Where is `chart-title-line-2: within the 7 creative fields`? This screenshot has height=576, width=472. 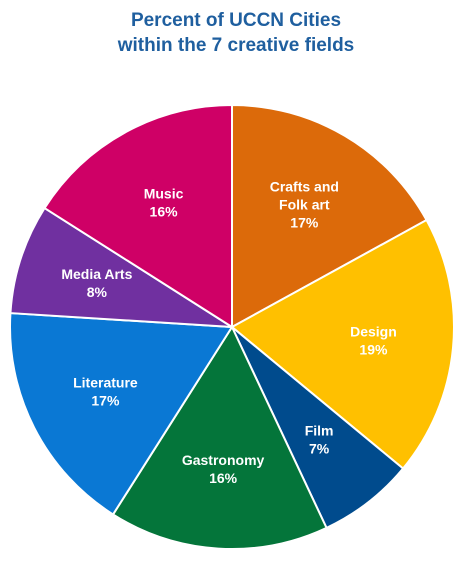
chart-title-line-2: within the 7 creative fields is located at coordinates (236, 45).